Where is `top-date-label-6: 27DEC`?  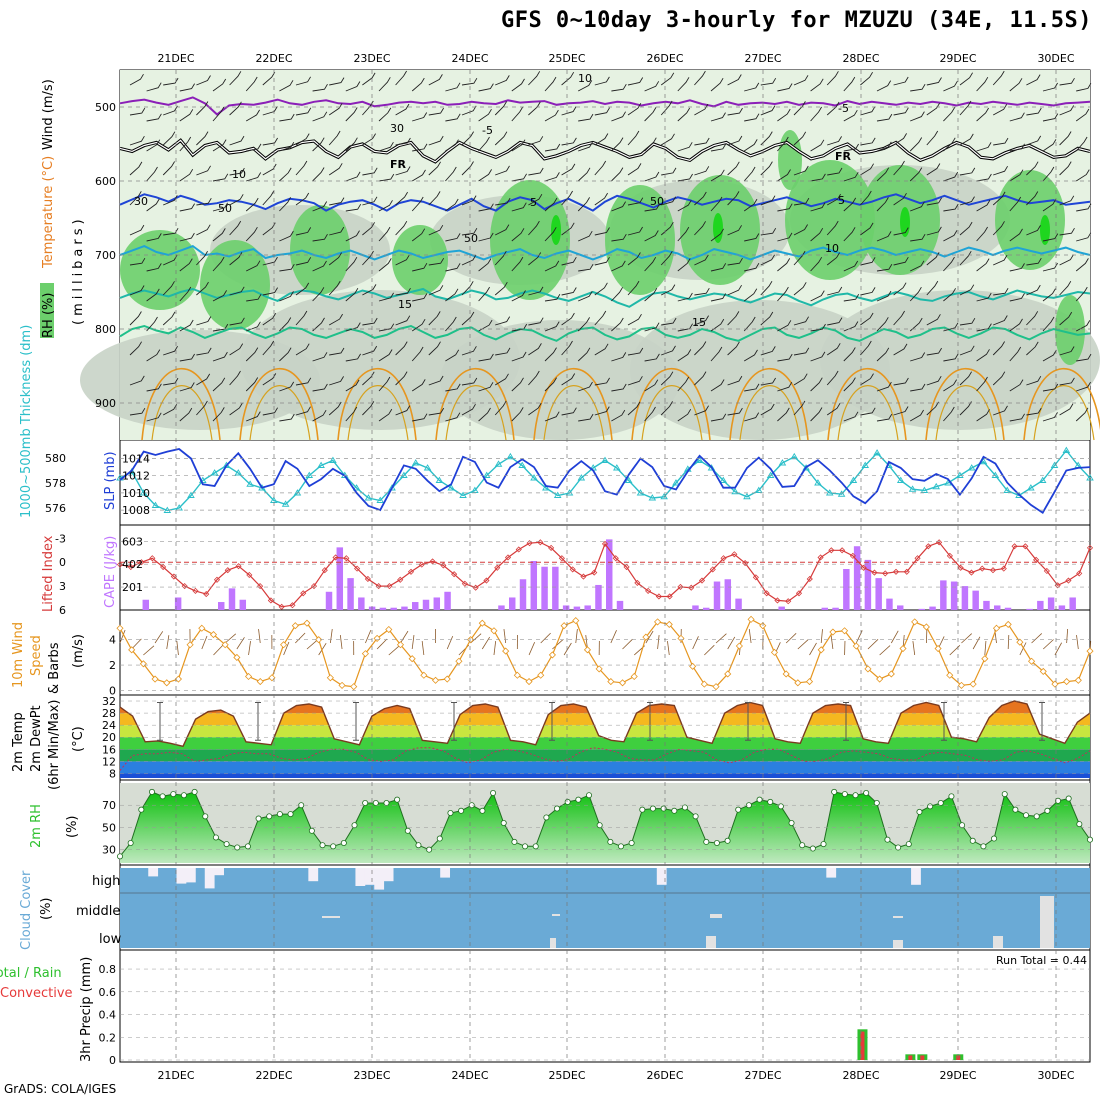 top-date-label-6: 27DEC is located at coordinates (762, 58).